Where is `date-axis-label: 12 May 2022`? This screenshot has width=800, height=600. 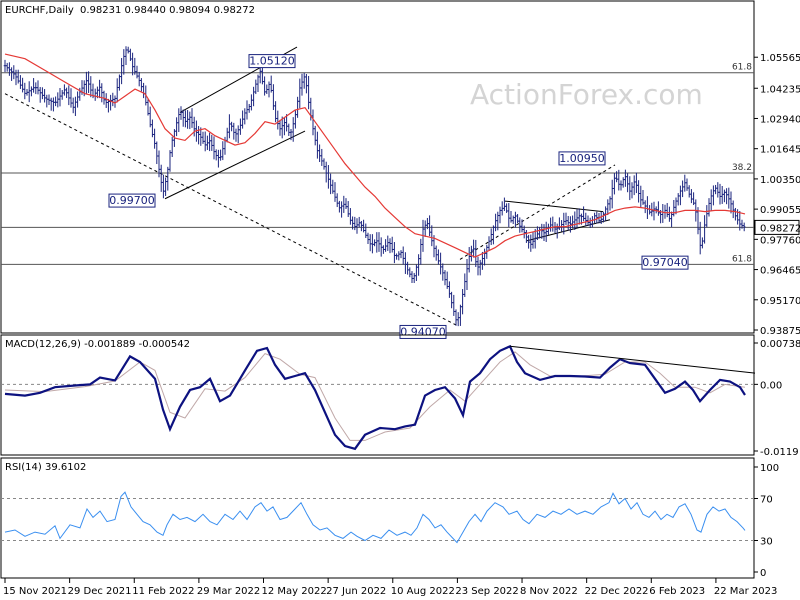 date-axis-label: 12 May 2022 is located at coordinates (294, 591).